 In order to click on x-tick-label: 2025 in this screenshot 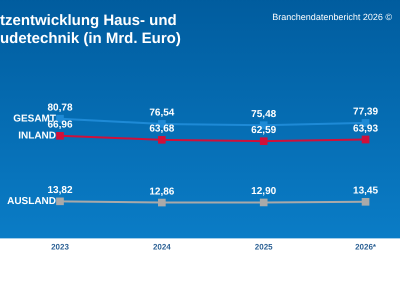, I will do `click(264, 247)`.